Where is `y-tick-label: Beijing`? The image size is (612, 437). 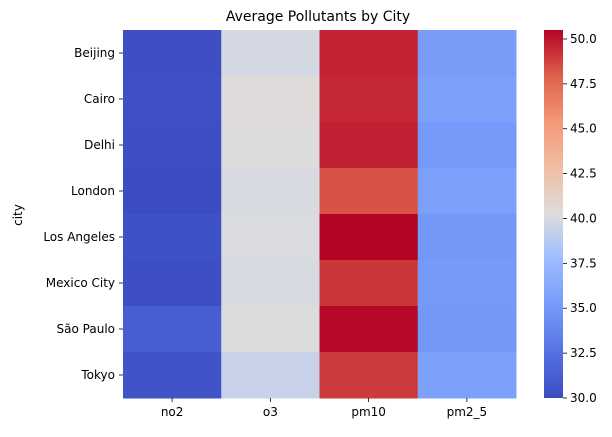
y-tick-label: Beijing is located at coordinates (94, 53).